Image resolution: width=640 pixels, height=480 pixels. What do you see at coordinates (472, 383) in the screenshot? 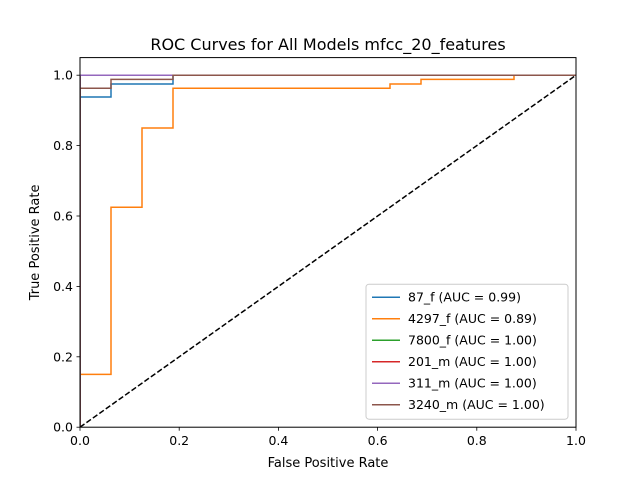
I see `legend-entry-label: 311_m (AUC = 1.00)` at bounding box center [472, 383].